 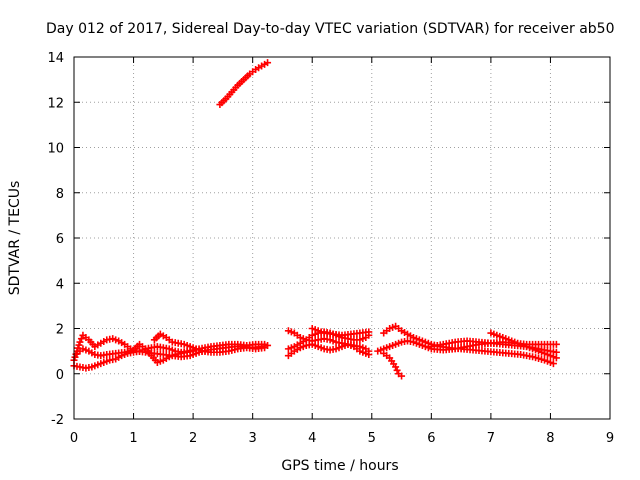 What do you see at coordinates (372, 438) in the screenshot?
I see `x-tick-label: 5` at bounding box center [372, 438].